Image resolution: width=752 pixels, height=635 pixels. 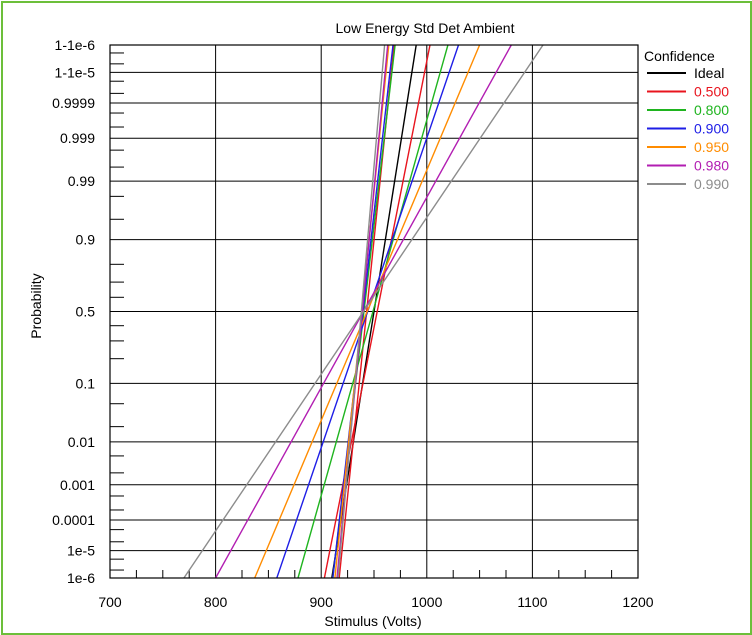 What do you see at coordinates (711, 166) in the screenshot?
I see `legend-entry: 0.980` at bounding box center [711, 166].